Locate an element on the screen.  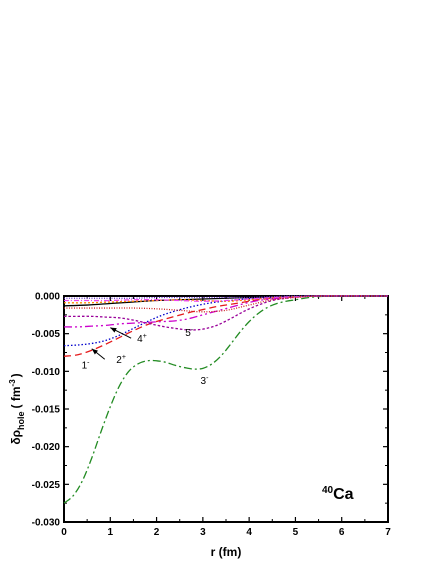
y-axis-label-close: ) is located at coordinates (16, 375).